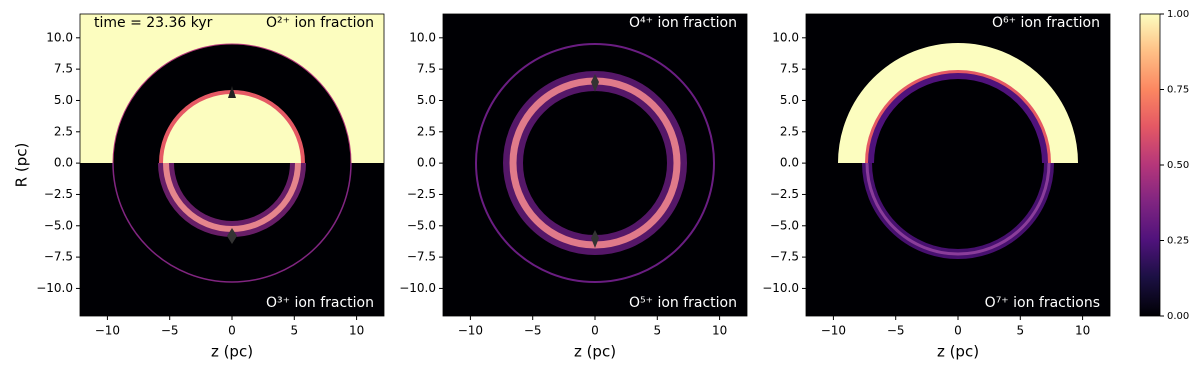 The width and height of the screenshot is (1200, 366). What do you see at coordinates (153, 23) in the screenshot?
I see `annotation: time = 23.36 kyr` at bounding box center [153, 23].